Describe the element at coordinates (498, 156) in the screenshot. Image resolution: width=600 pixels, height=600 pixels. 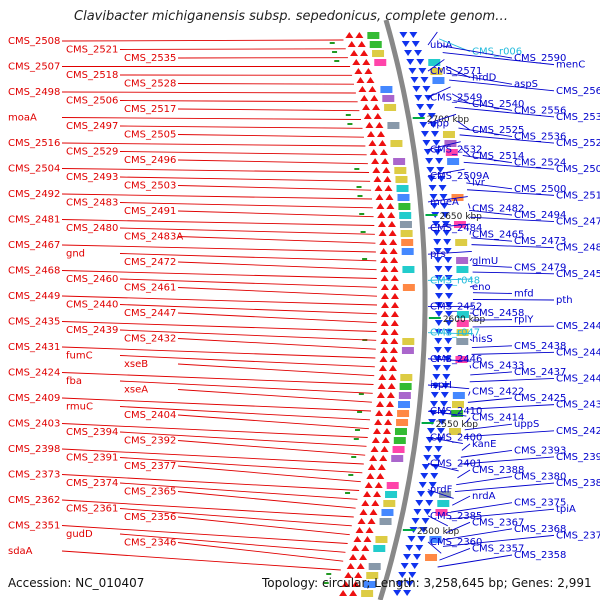
I see `gene-label-right: CMS_2514` at that location.